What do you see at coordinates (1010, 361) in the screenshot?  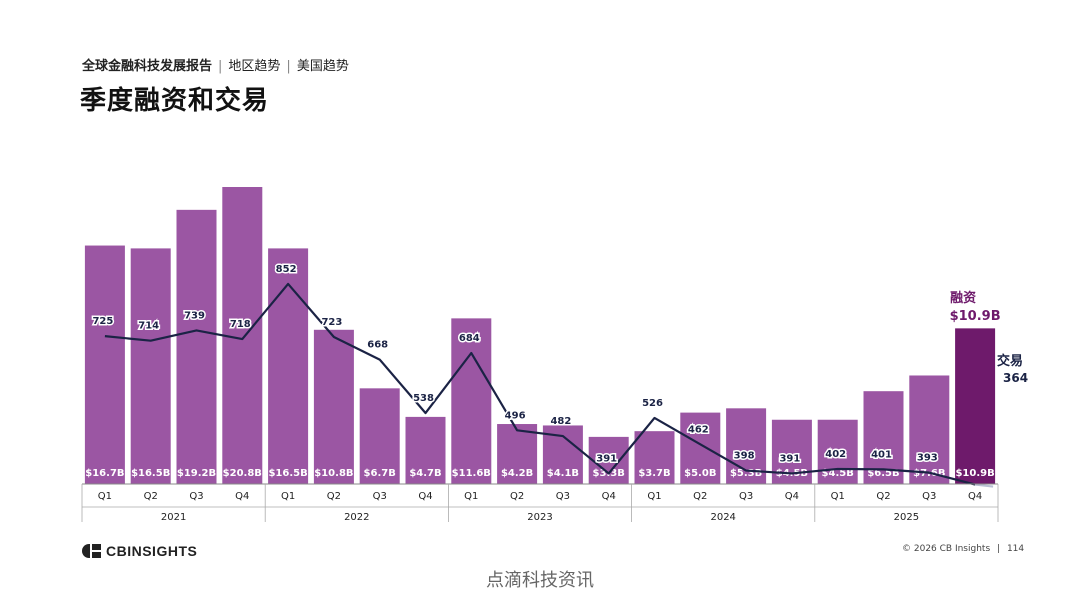 I see `deals-callout-name: 交易` at bounding box center [1010, 361].